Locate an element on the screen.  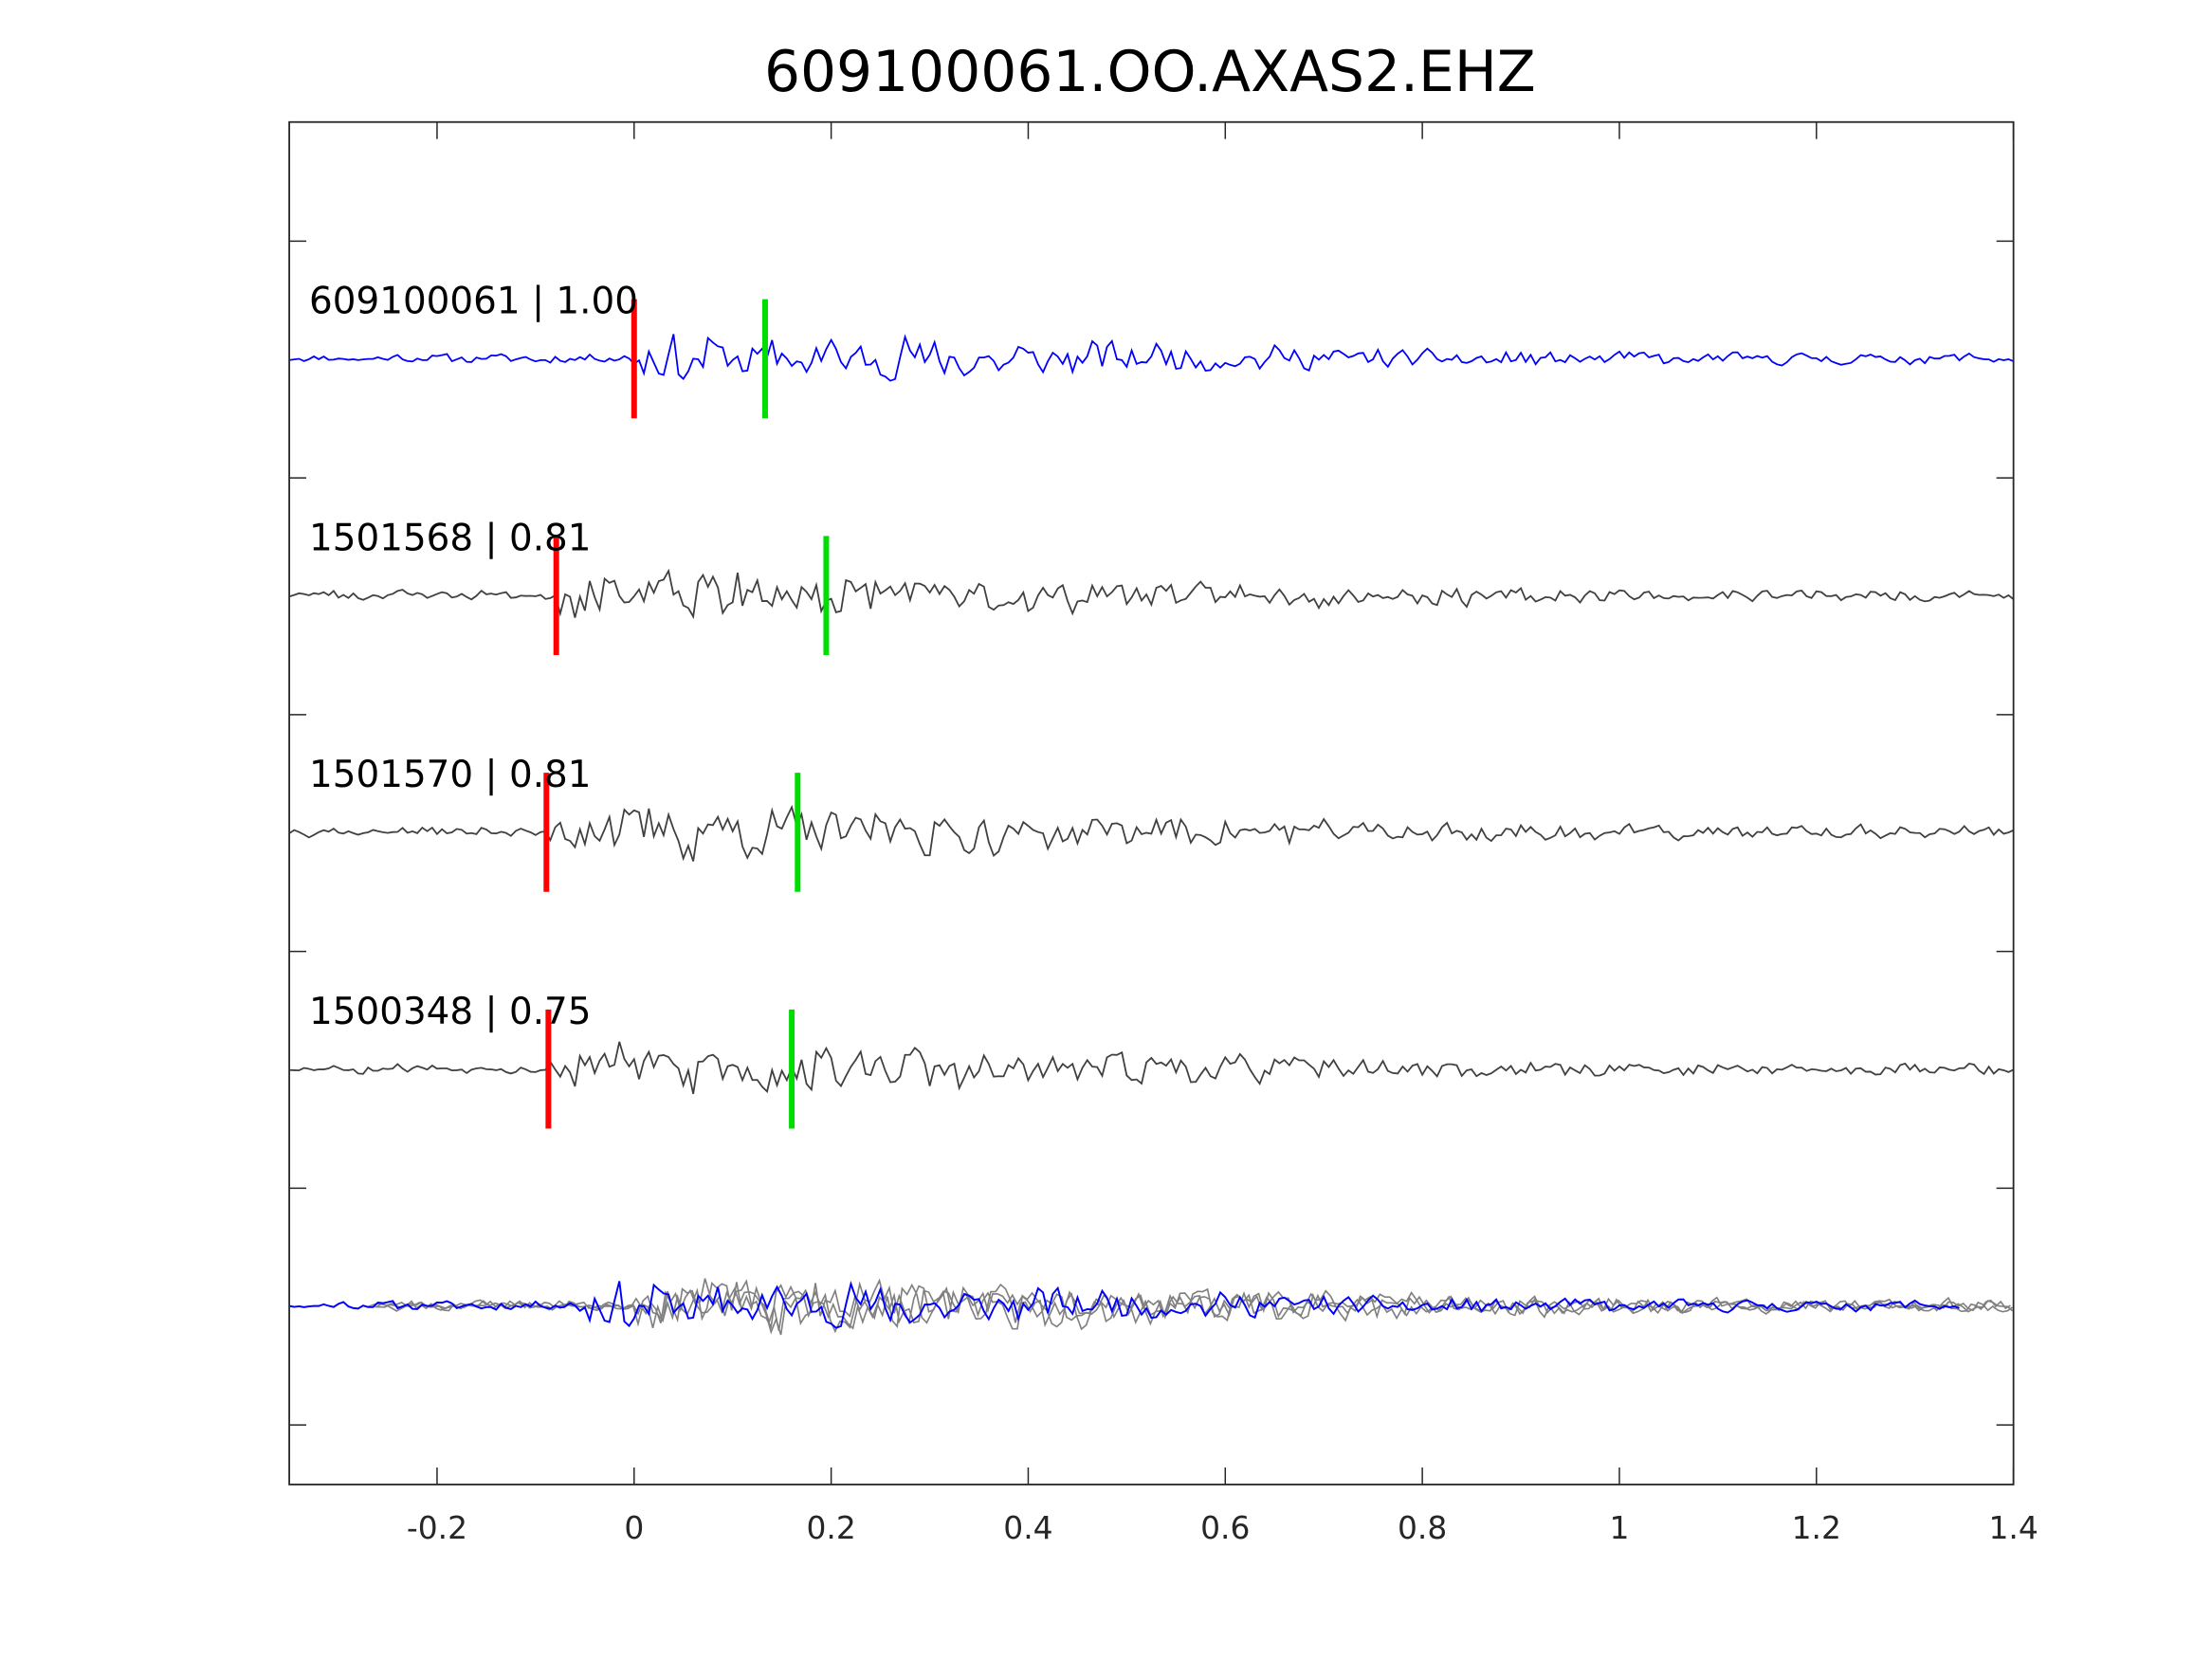
x-tick-label: -0.2 is located at coordinates (437, 1527).